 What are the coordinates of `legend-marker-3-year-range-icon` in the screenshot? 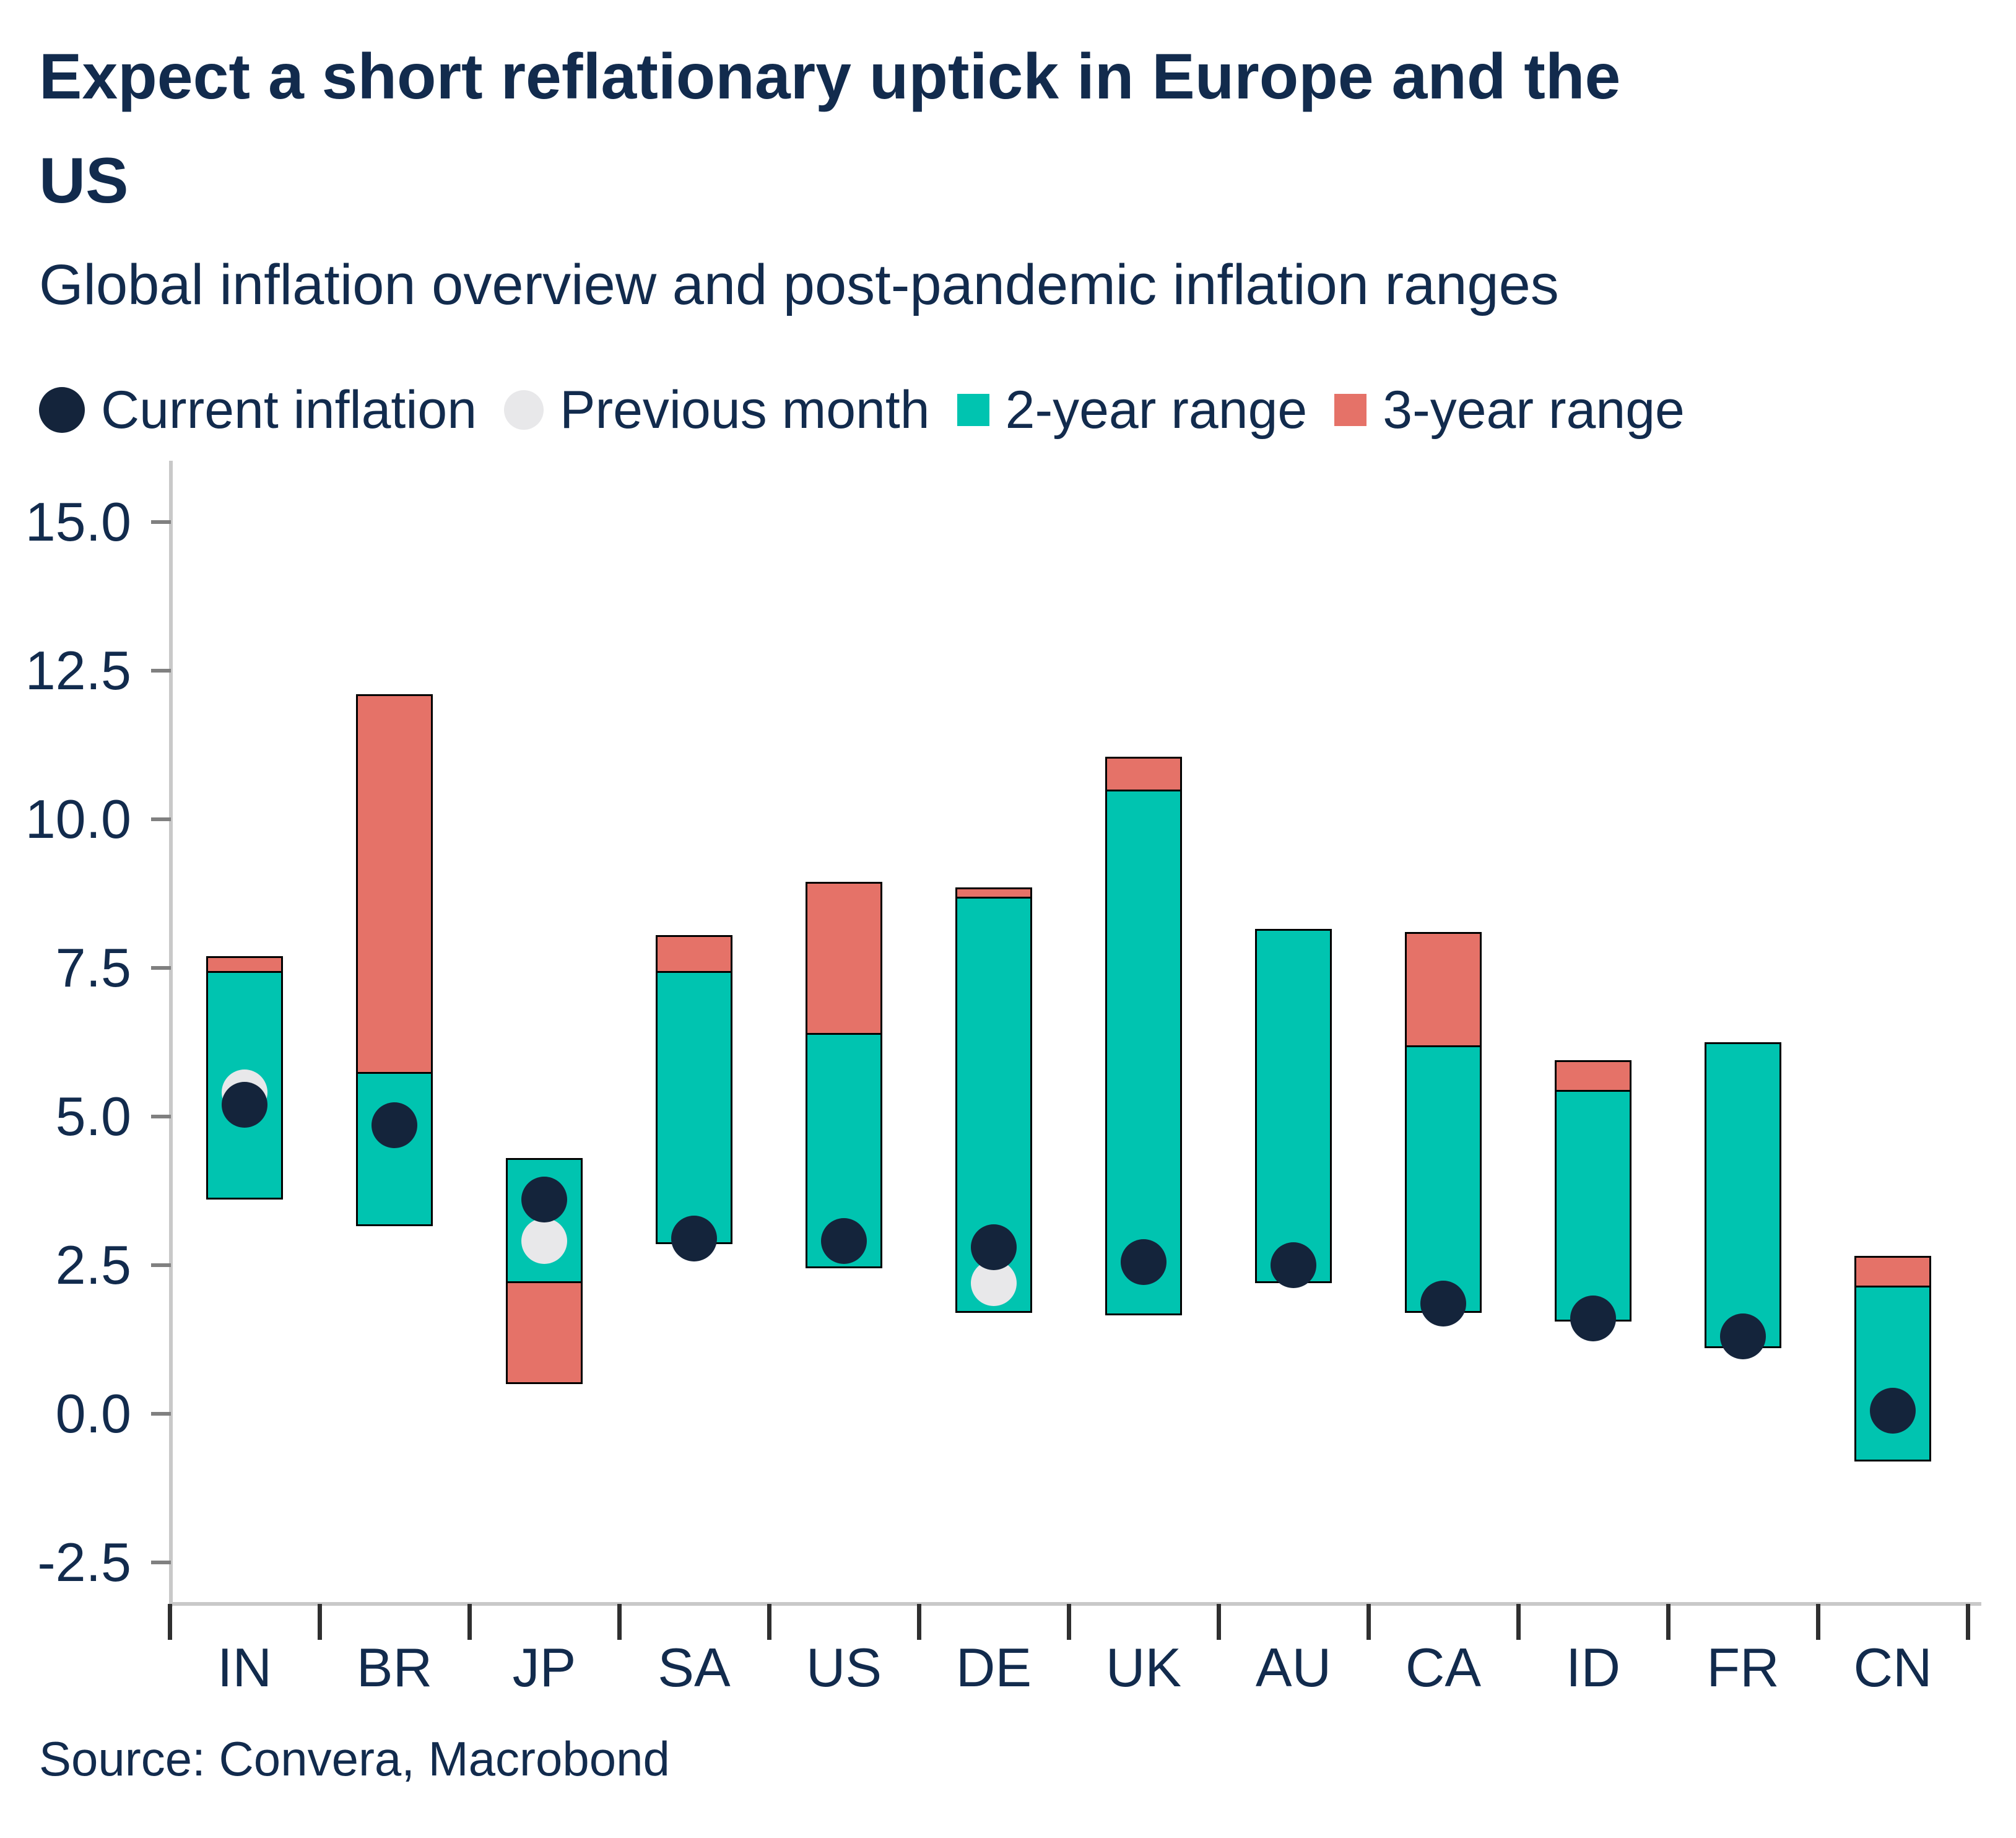 It's located at (1350, 410).